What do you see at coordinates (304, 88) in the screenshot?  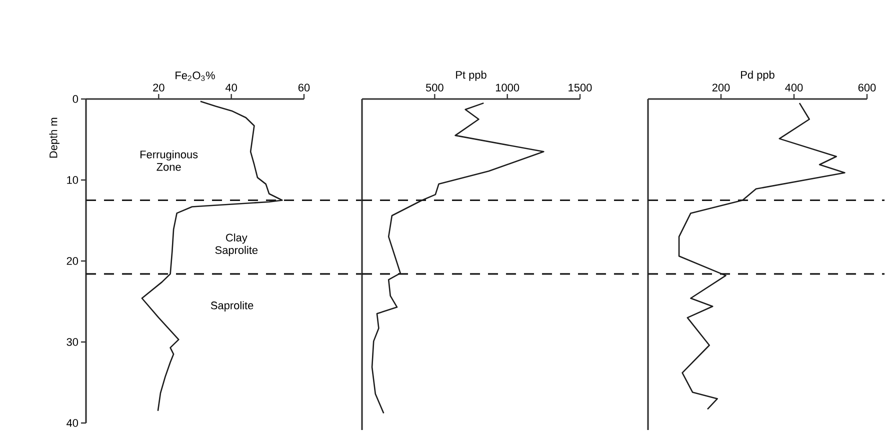 I see `x-tick-label: 60` at bounding box center [304, 88].